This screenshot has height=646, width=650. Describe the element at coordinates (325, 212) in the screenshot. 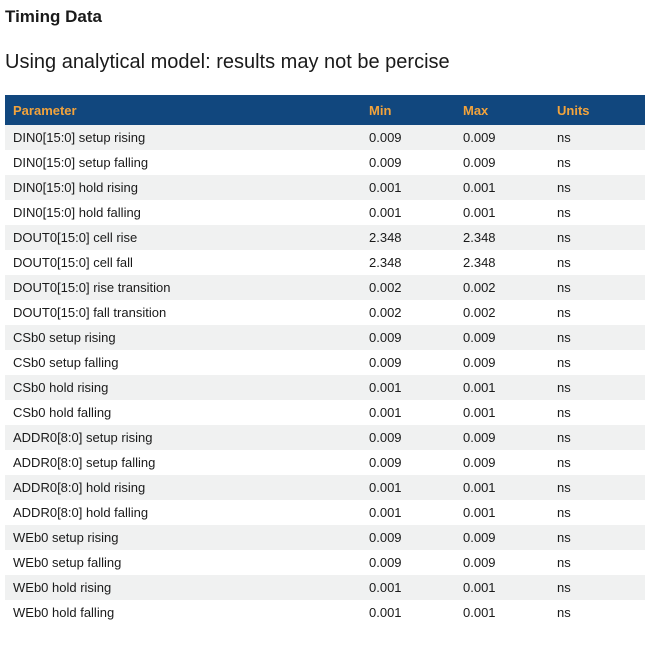

I see `table-row: DIN0[15:0] hold falling 0.001 0.001 ns` at that location.